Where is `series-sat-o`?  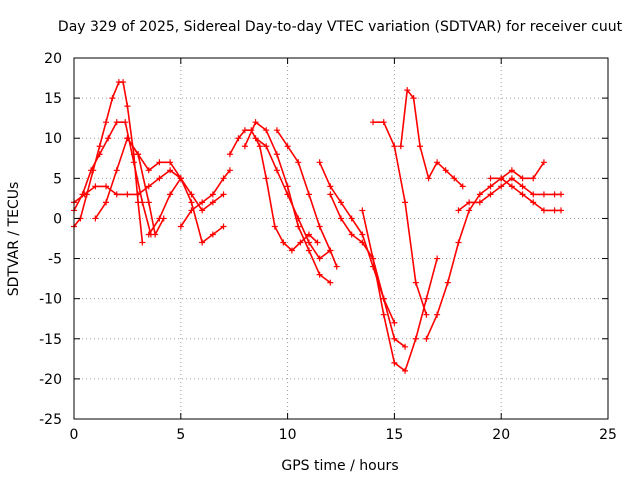 series-sat-o is located at coordinates (400, 218).